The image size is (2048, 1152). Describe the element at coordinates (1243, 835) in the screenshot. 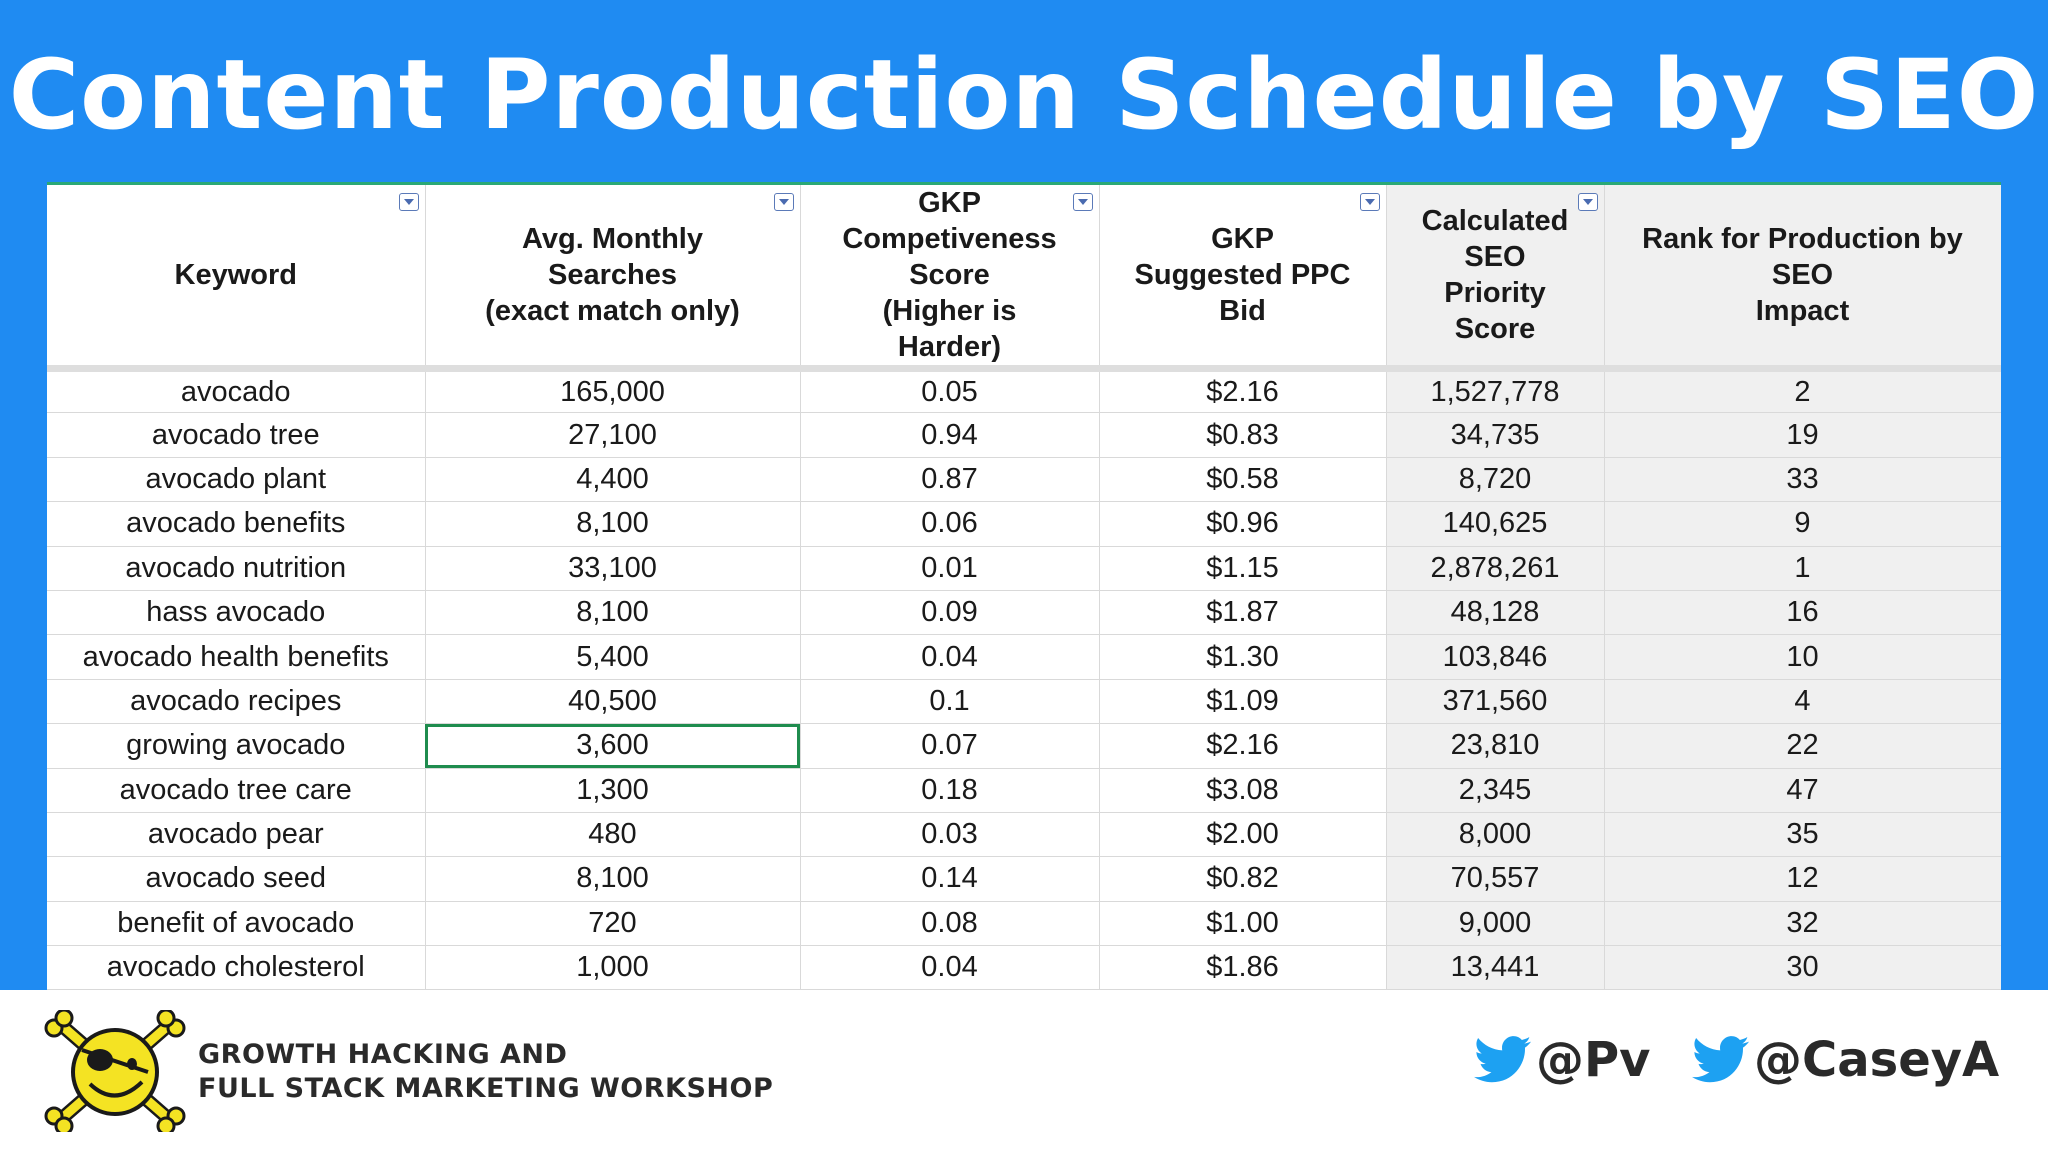

I see `cell-ppc-bid: $2.00` at that location.